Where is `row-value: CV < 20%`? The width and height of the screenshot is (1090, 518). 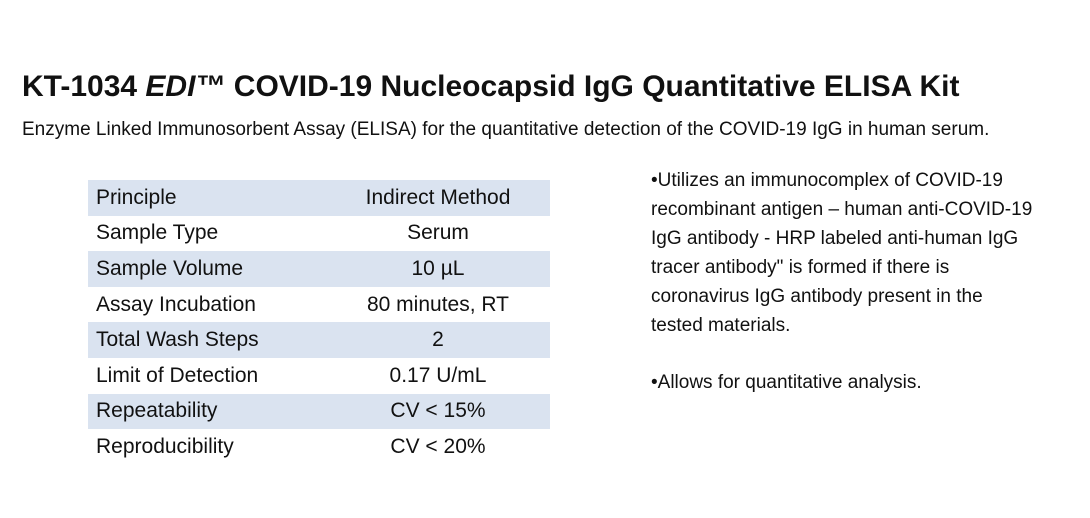
row-value: CV < 20% is located at coordinates (438, 446).